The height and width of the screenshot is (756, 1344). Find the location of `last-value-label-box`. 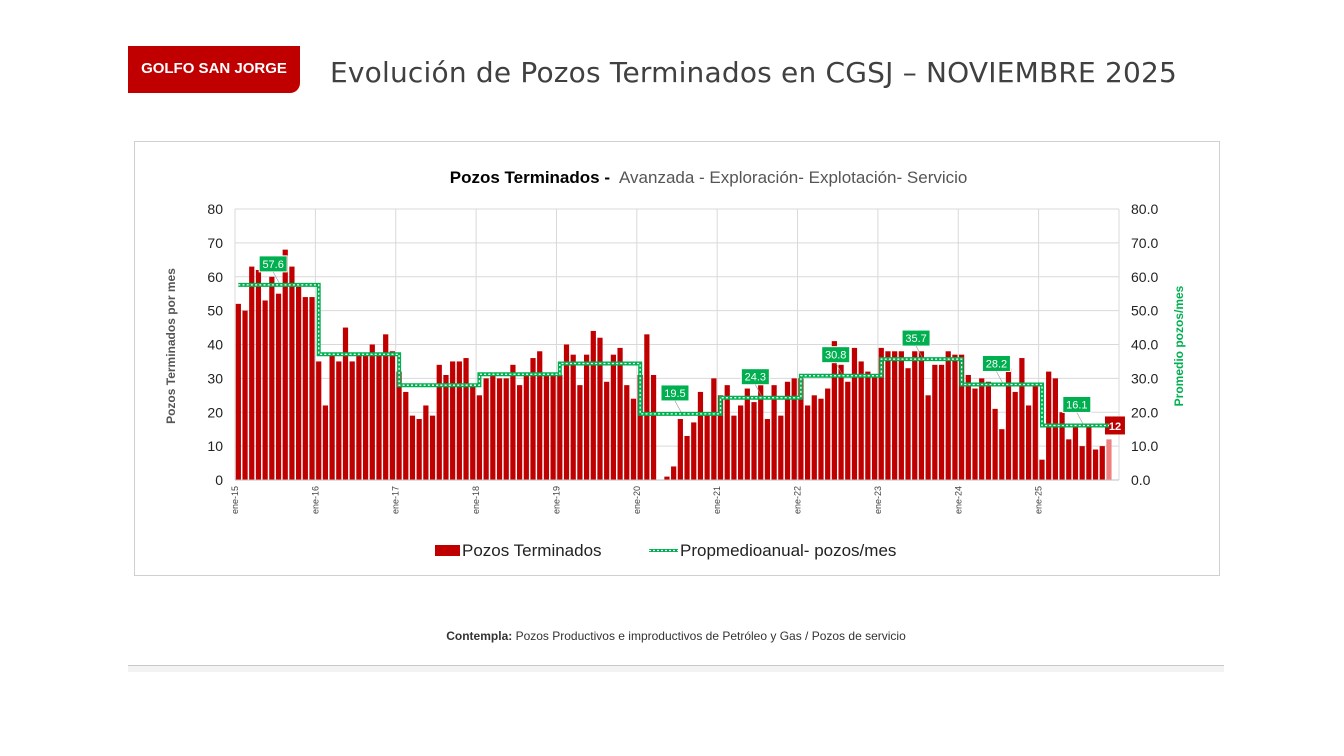

last-value-label-box is located at coordinates (1114, 425).